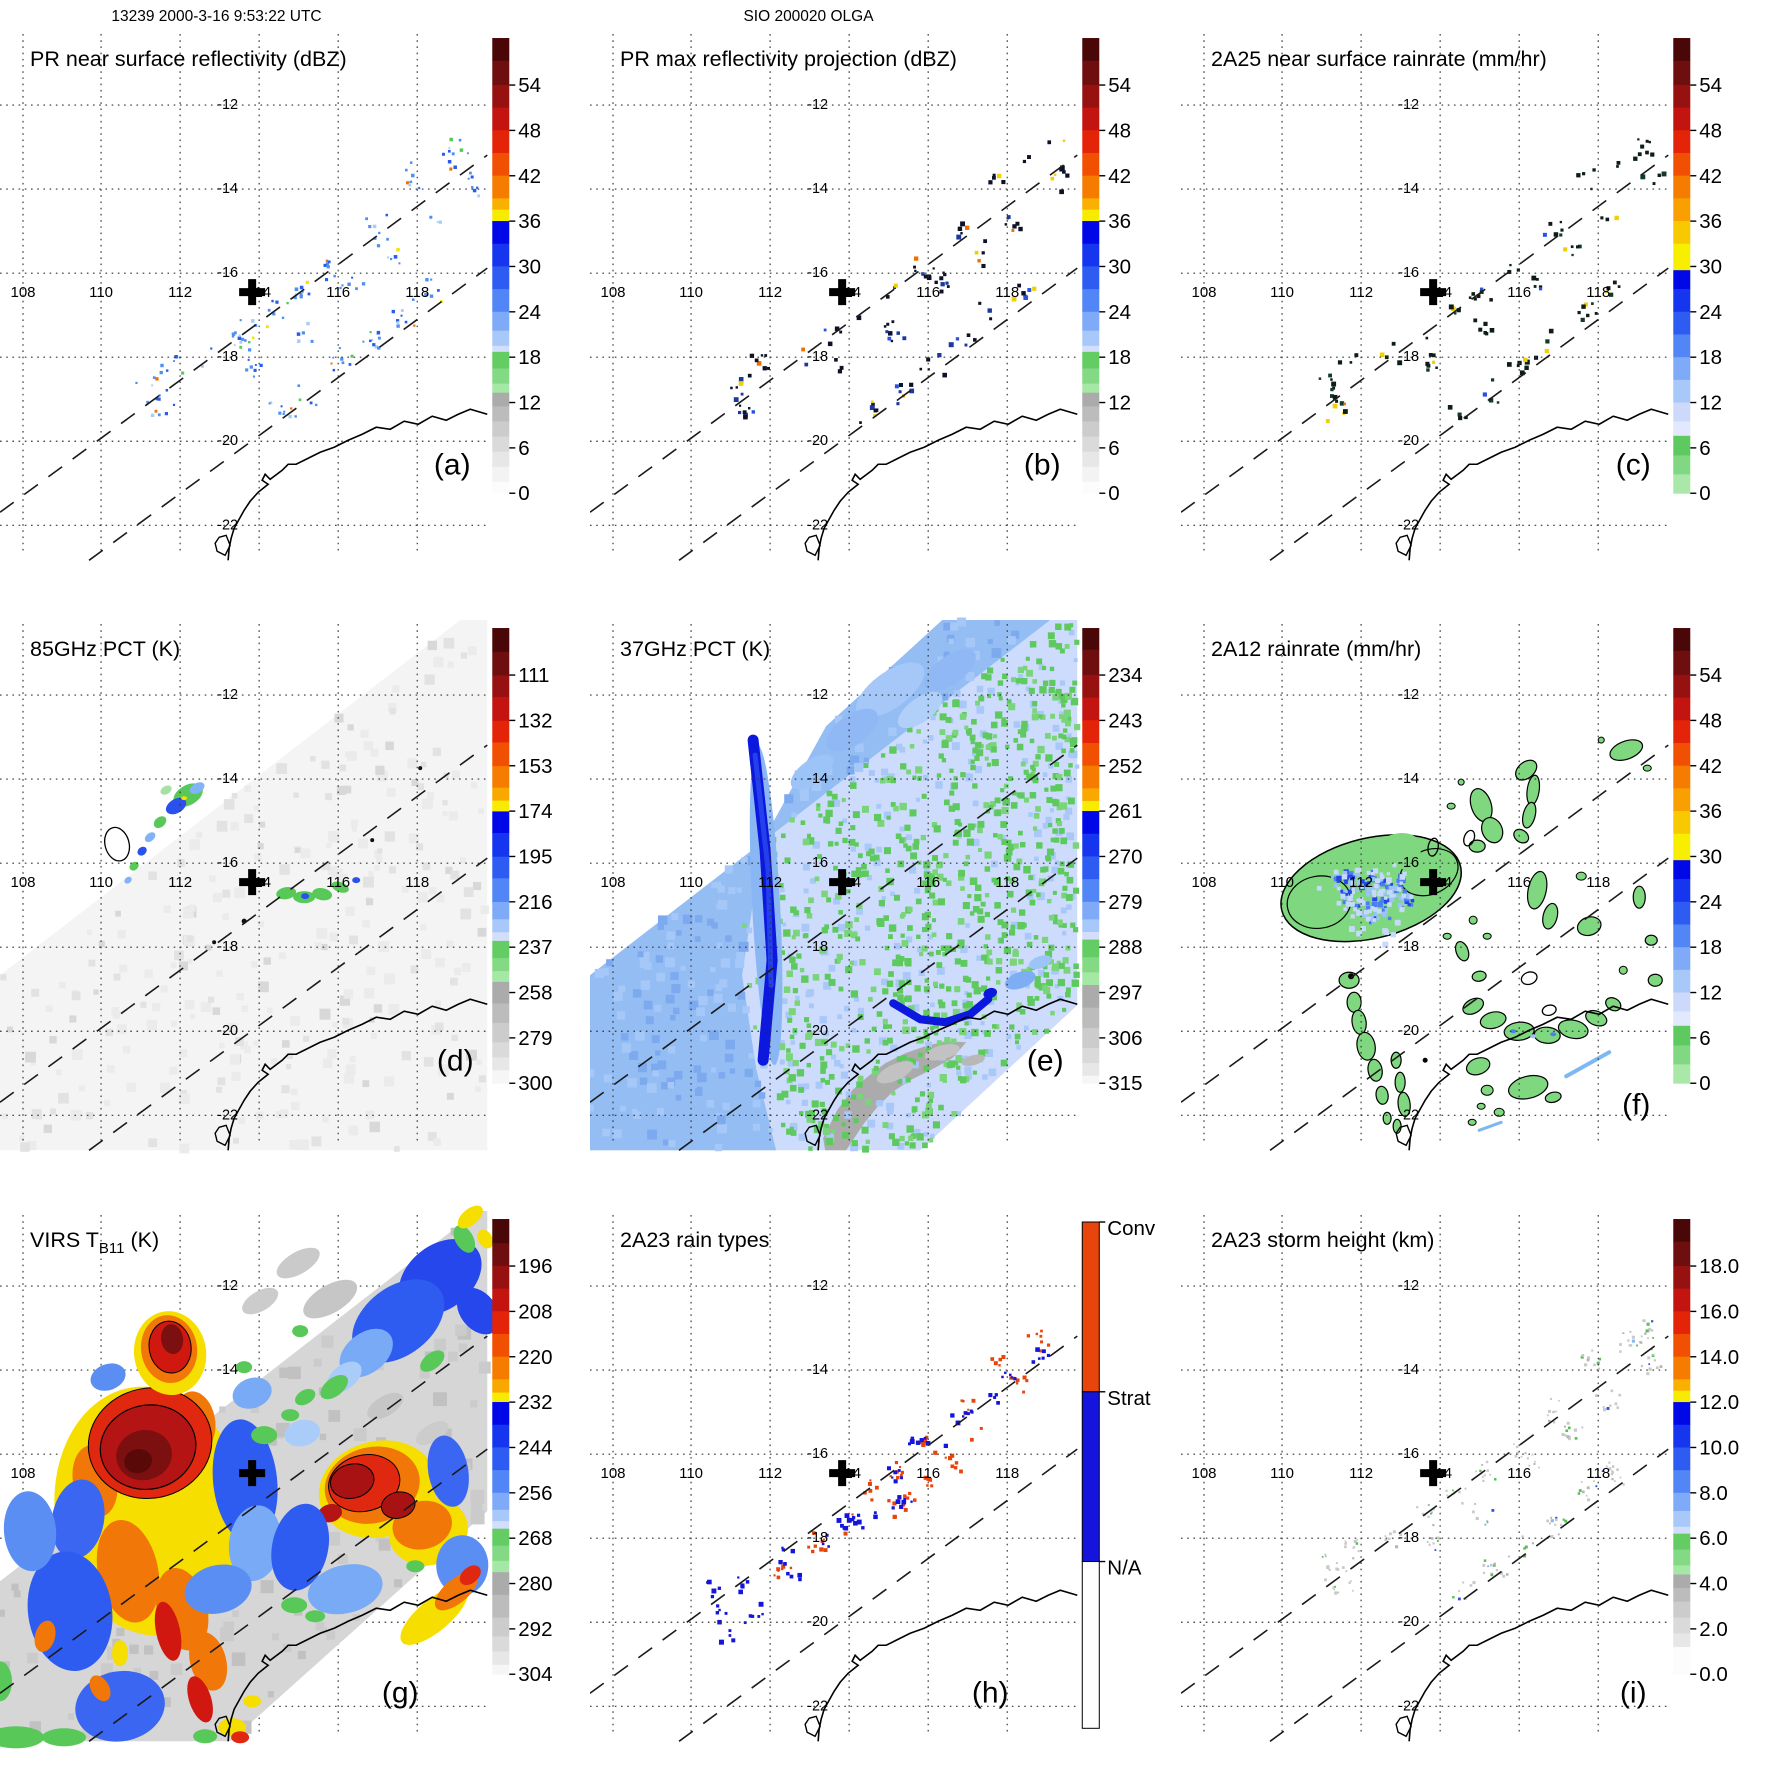  Describe the element at coordinates (1710, 221) in the screenshot. I see `colorbar-label: 36` at that location.